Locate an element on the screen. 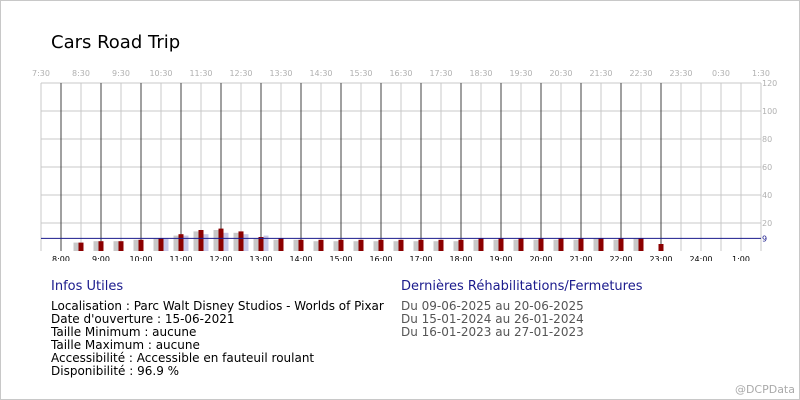 This screenshot has height=400, width=800. closure-item: Du 15-01-2024 au 26-01-2024 is located at coordinates (492, 319).